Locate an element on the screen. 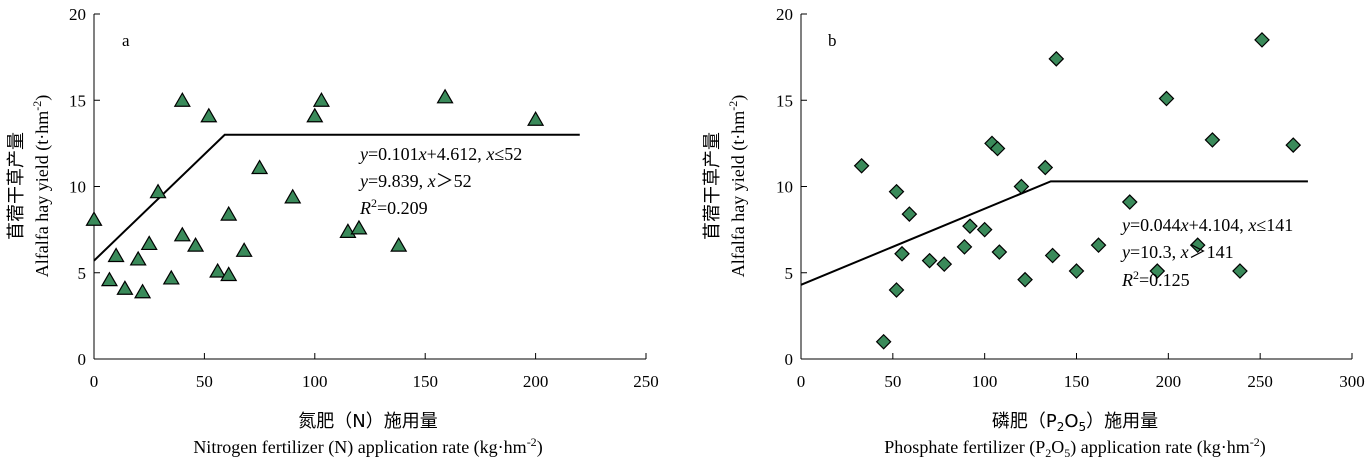  panel-b-equation-1: y=0.044x+4.104, x≤141 is located at coordinates (1206, 225).